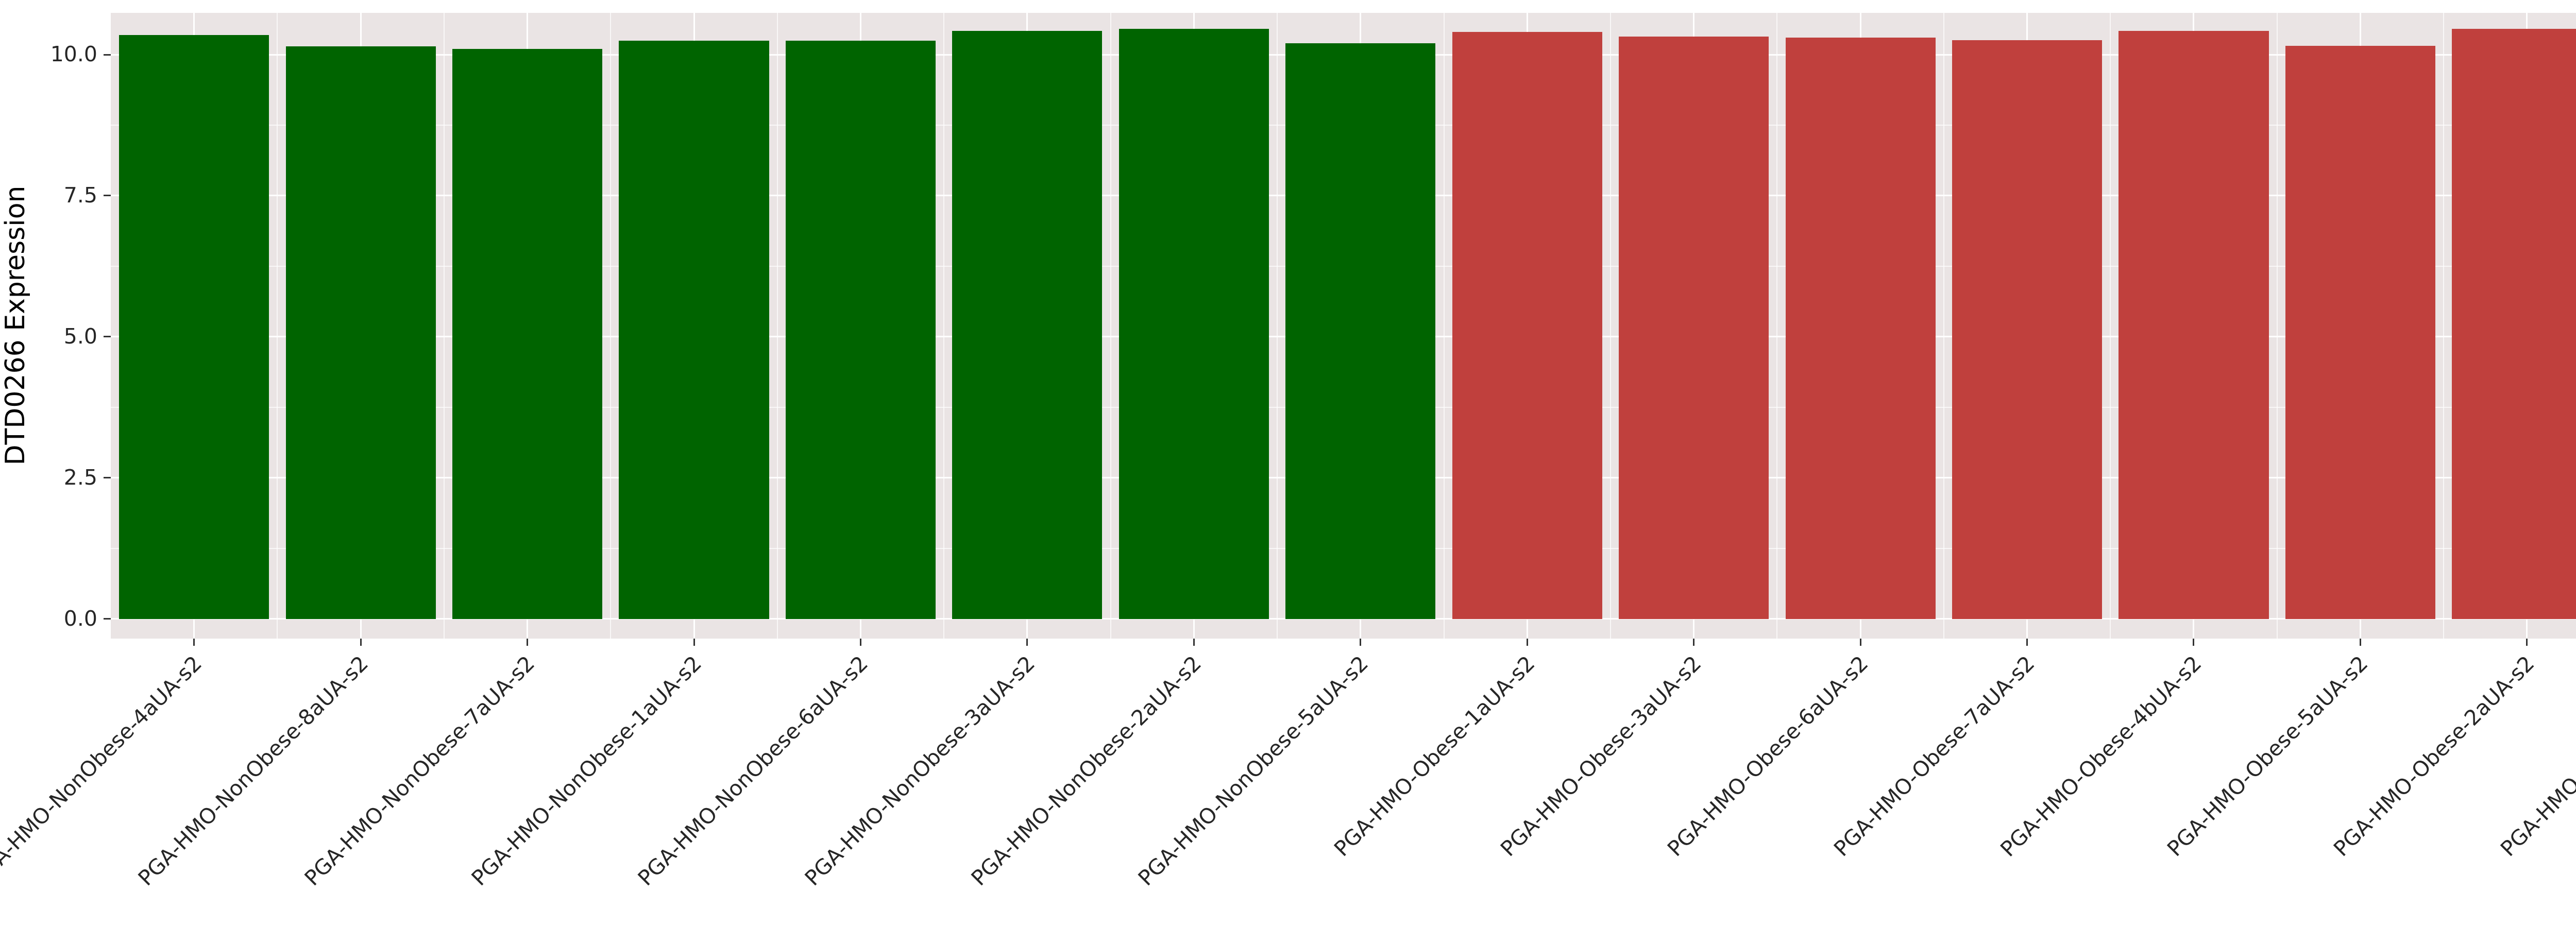  Describe the element at coordinates (2267, 756) in the screenshot. I see `x-tick-label: PGA-HMO-Obese-5aUA-s2` at that location.